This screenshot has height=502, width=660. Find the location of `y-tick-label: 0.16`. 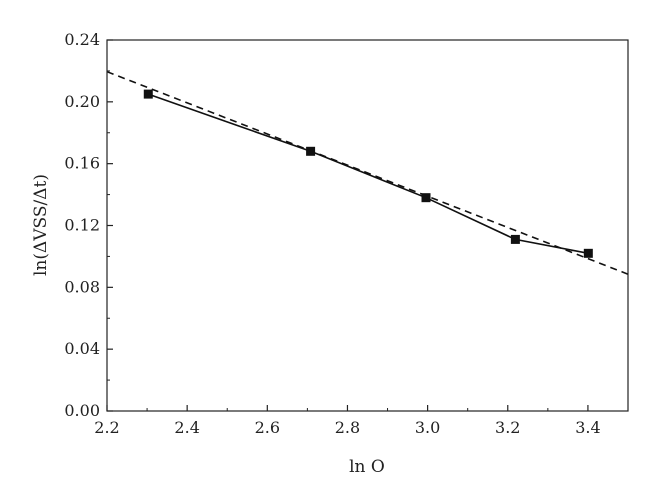

y-tick-label: 0.16 is located at coordinates (82, 163).